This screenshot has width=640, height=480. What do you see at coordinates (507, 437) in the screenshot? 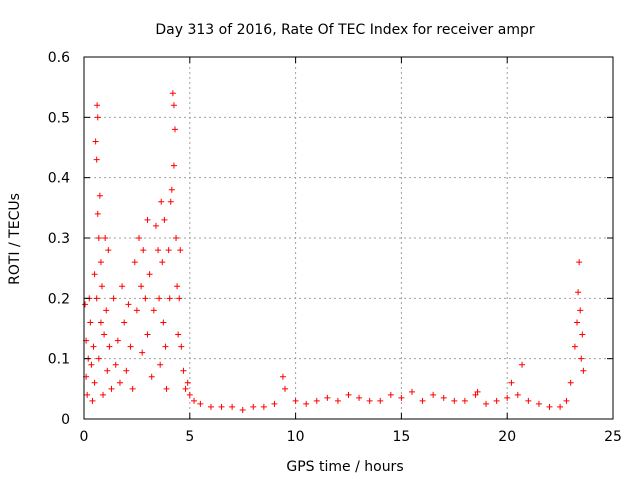
I see `x-tick-label: 20` at bounding box center [507, 437].